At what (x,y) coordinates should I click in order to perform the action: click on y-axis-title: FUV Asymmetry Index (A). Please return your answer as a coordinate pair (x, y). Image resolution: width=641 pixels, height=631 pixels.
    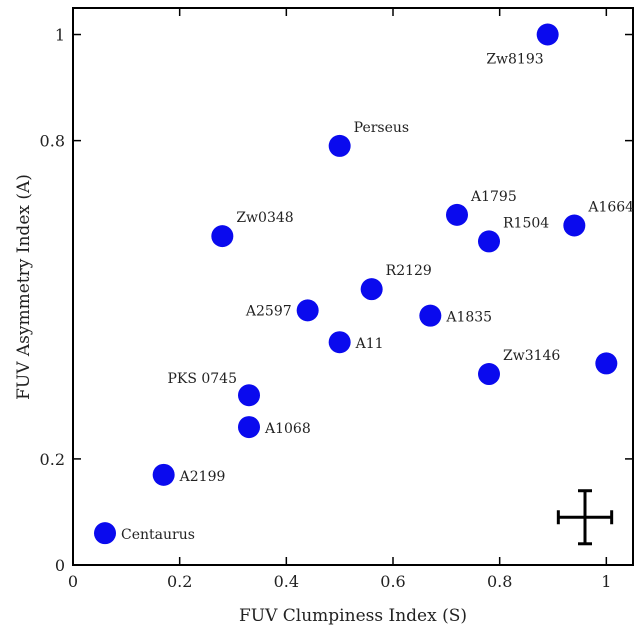
    Looking at the image, I should click on (24, 287).